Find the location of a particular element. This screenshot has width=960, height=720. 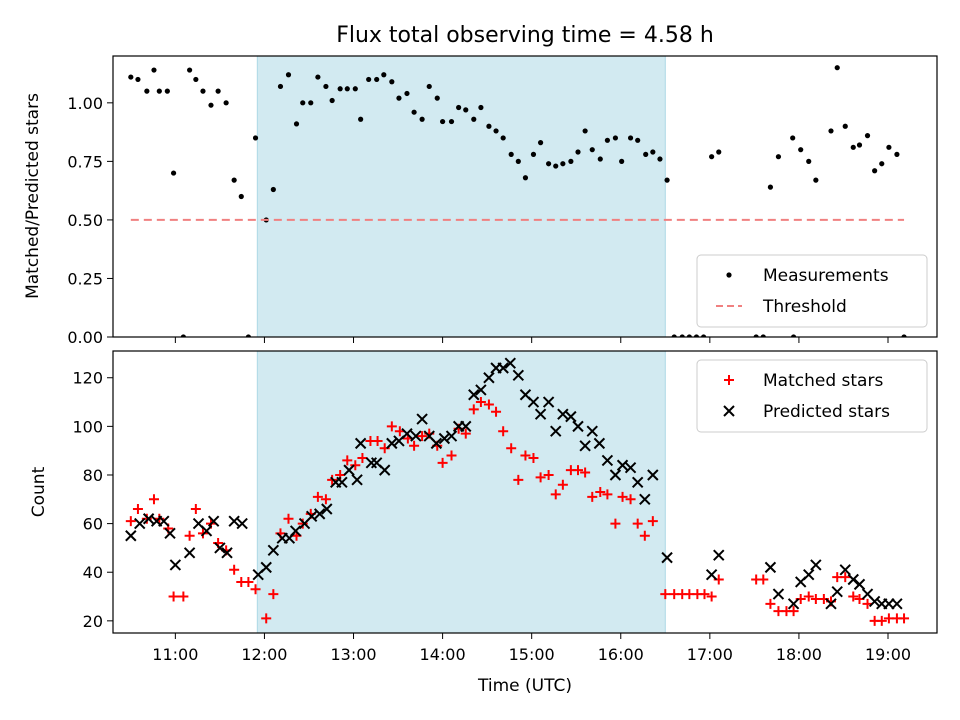

bottom-ytick-label: 120 is located at coordinates (87, 378).